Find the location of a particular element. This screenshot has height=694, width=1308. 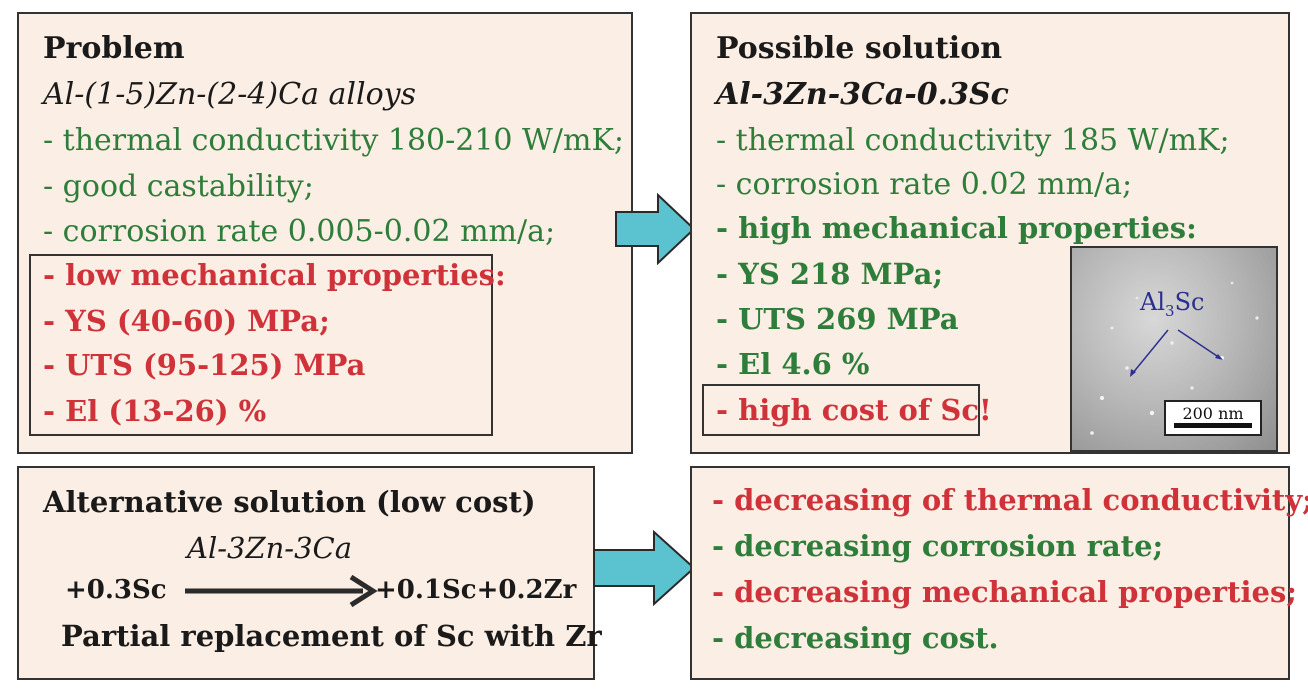

problem-pro-2: - good castability; is located at coordinates (178, 186).